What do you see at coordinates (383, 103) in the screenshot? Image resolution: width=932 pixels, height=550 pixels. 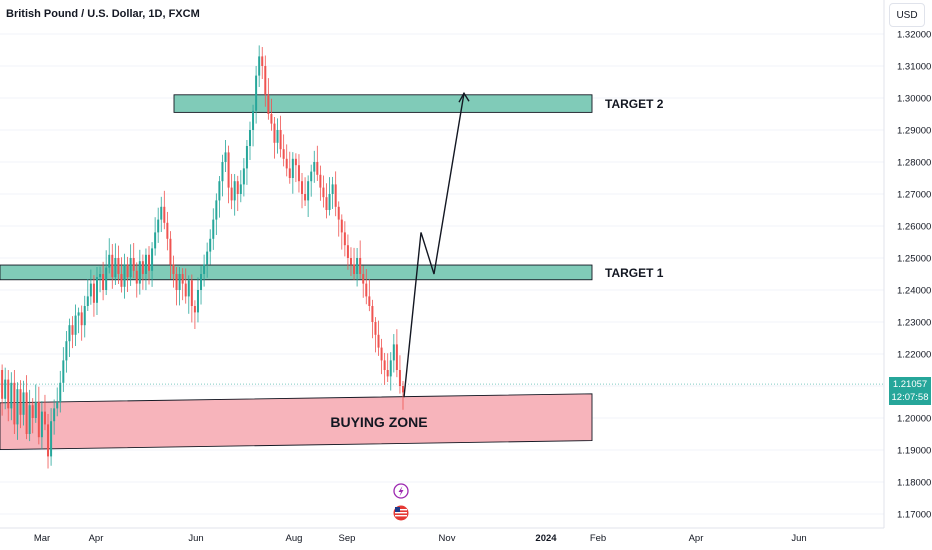 I see `target-2-zone` at bounding box center [383, 103].